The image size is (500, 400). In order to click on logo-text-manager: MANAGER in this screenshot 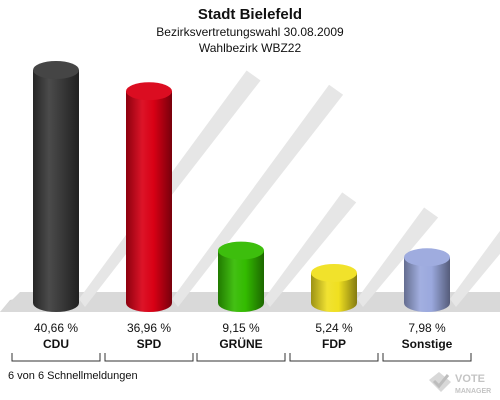, I will do `click(473, 391)`.